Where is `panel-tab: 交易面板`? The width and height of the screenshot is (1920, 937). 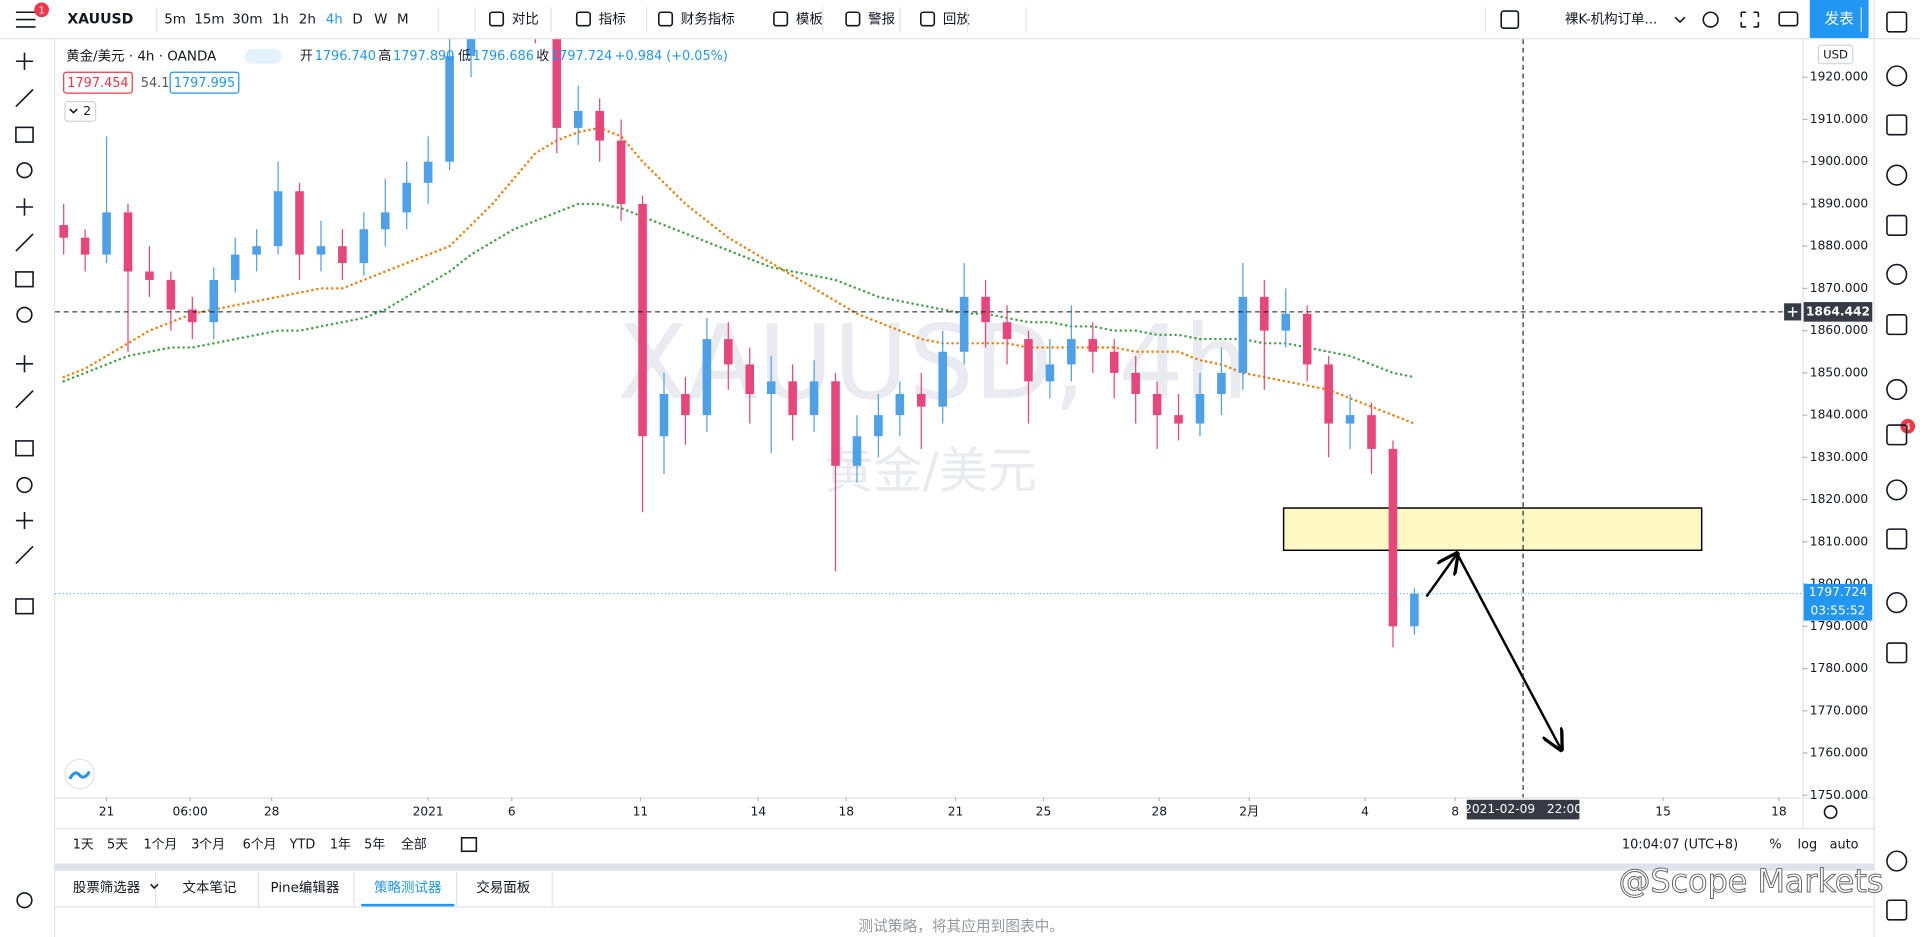 panel-tab: 交易面板 is located at coordinates (503, 887).